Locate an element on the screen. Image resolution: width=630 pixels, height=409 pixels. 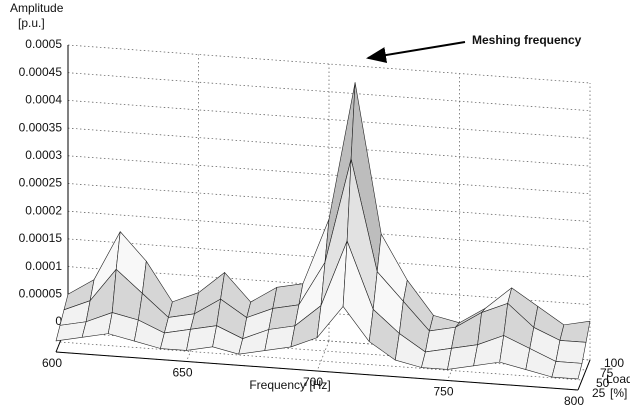
z-tick-label: 0.00005 is located at coordinates (41, 293).